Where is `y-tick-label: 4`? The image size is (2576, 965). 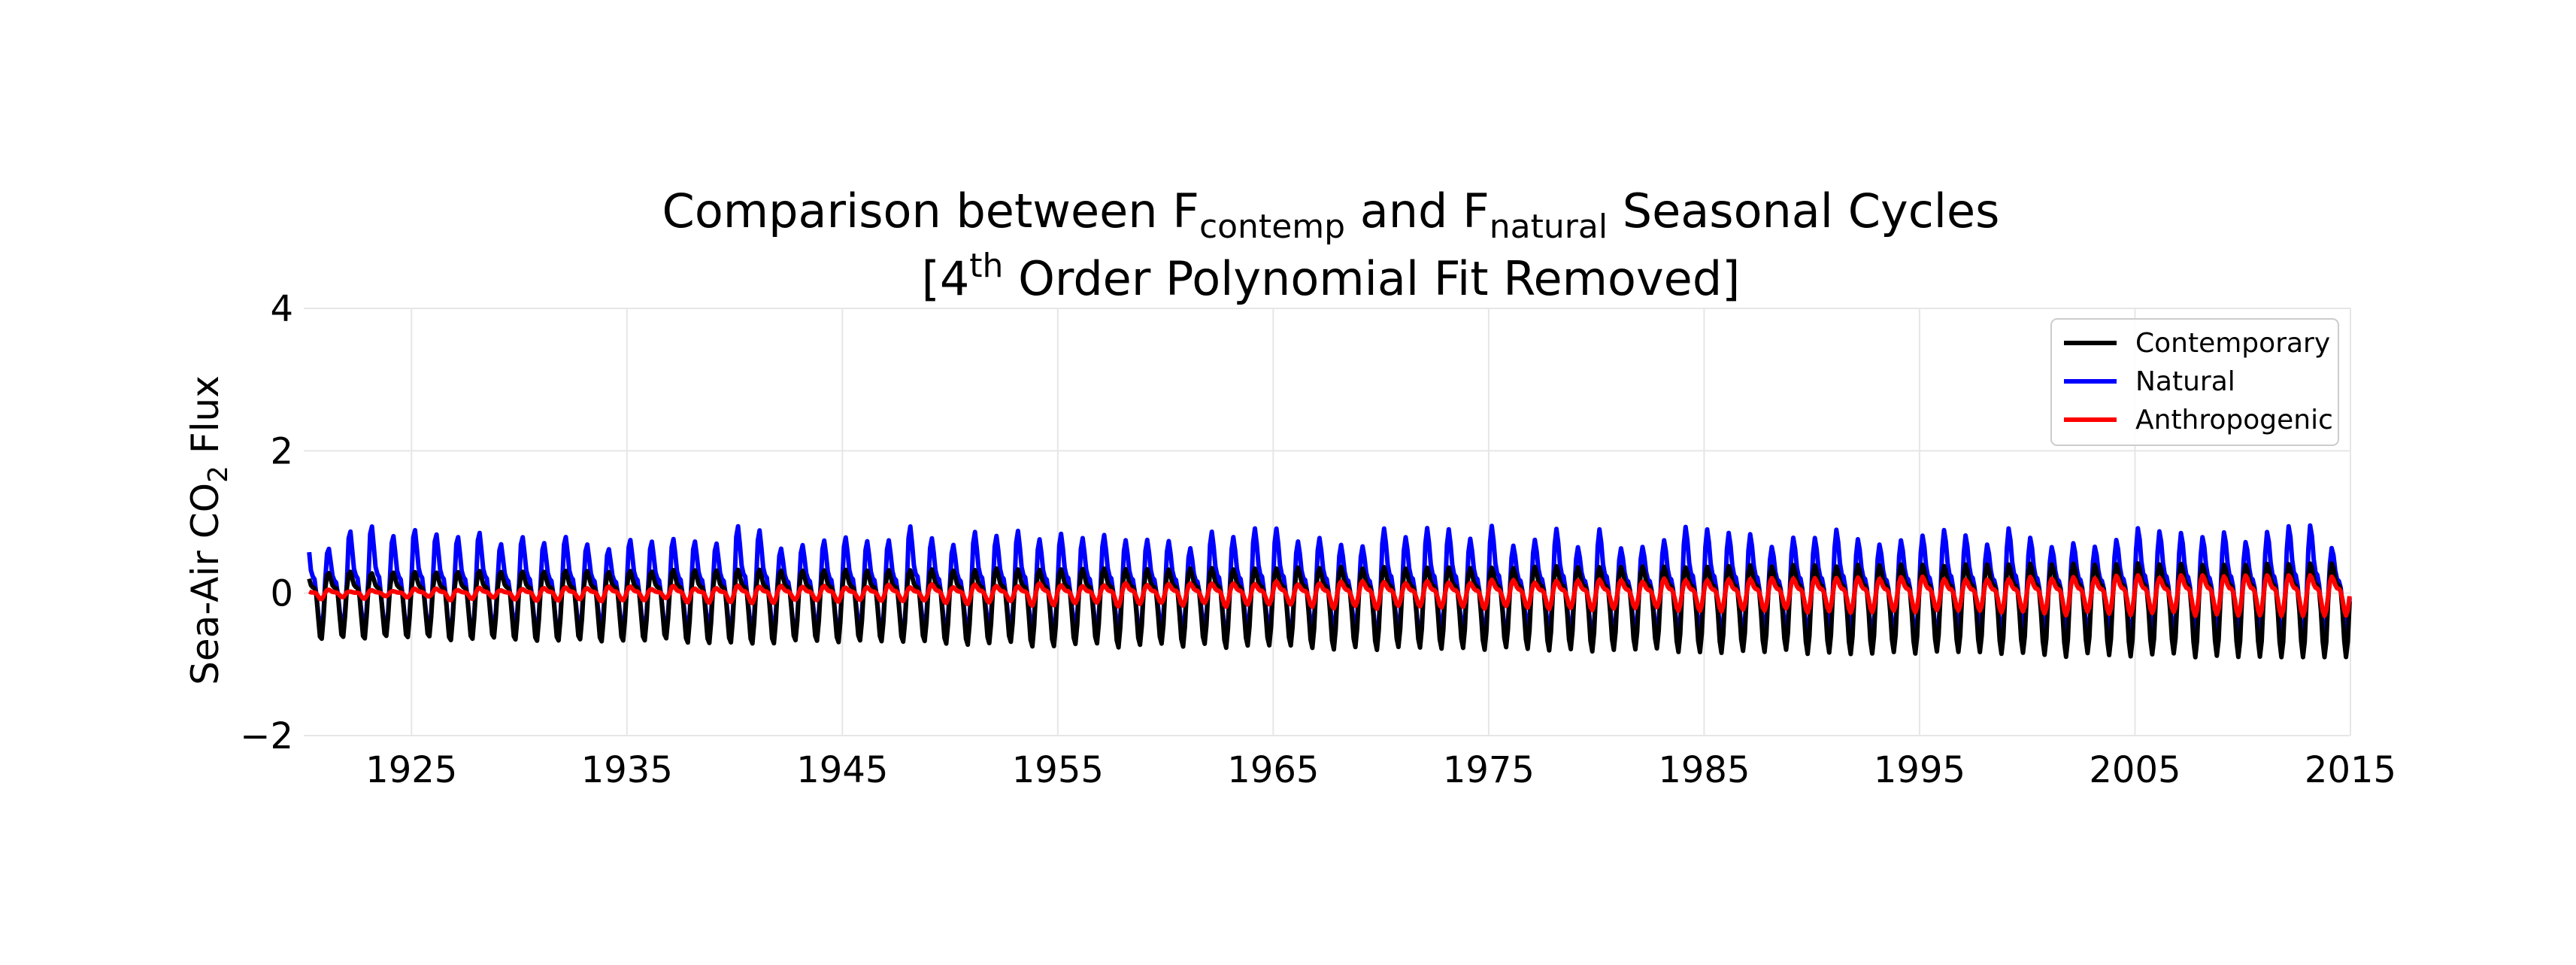 y-tick-label: 4 is located at coordinates (281, 309).